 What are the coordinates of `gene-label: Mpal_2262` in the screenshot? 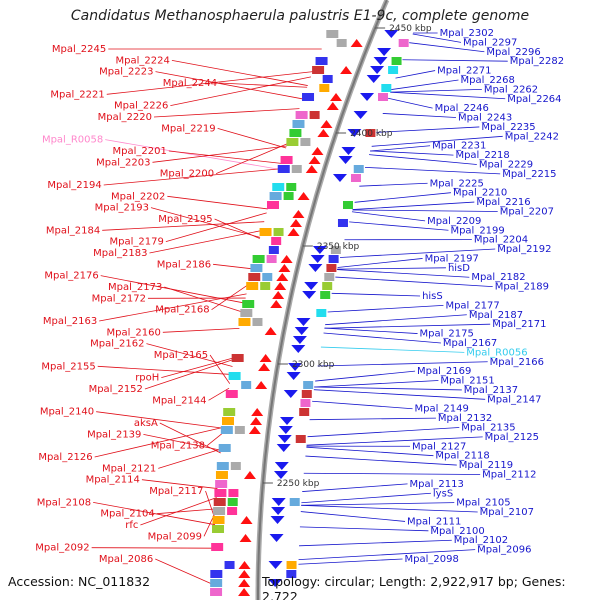 It's located at (511, 89).